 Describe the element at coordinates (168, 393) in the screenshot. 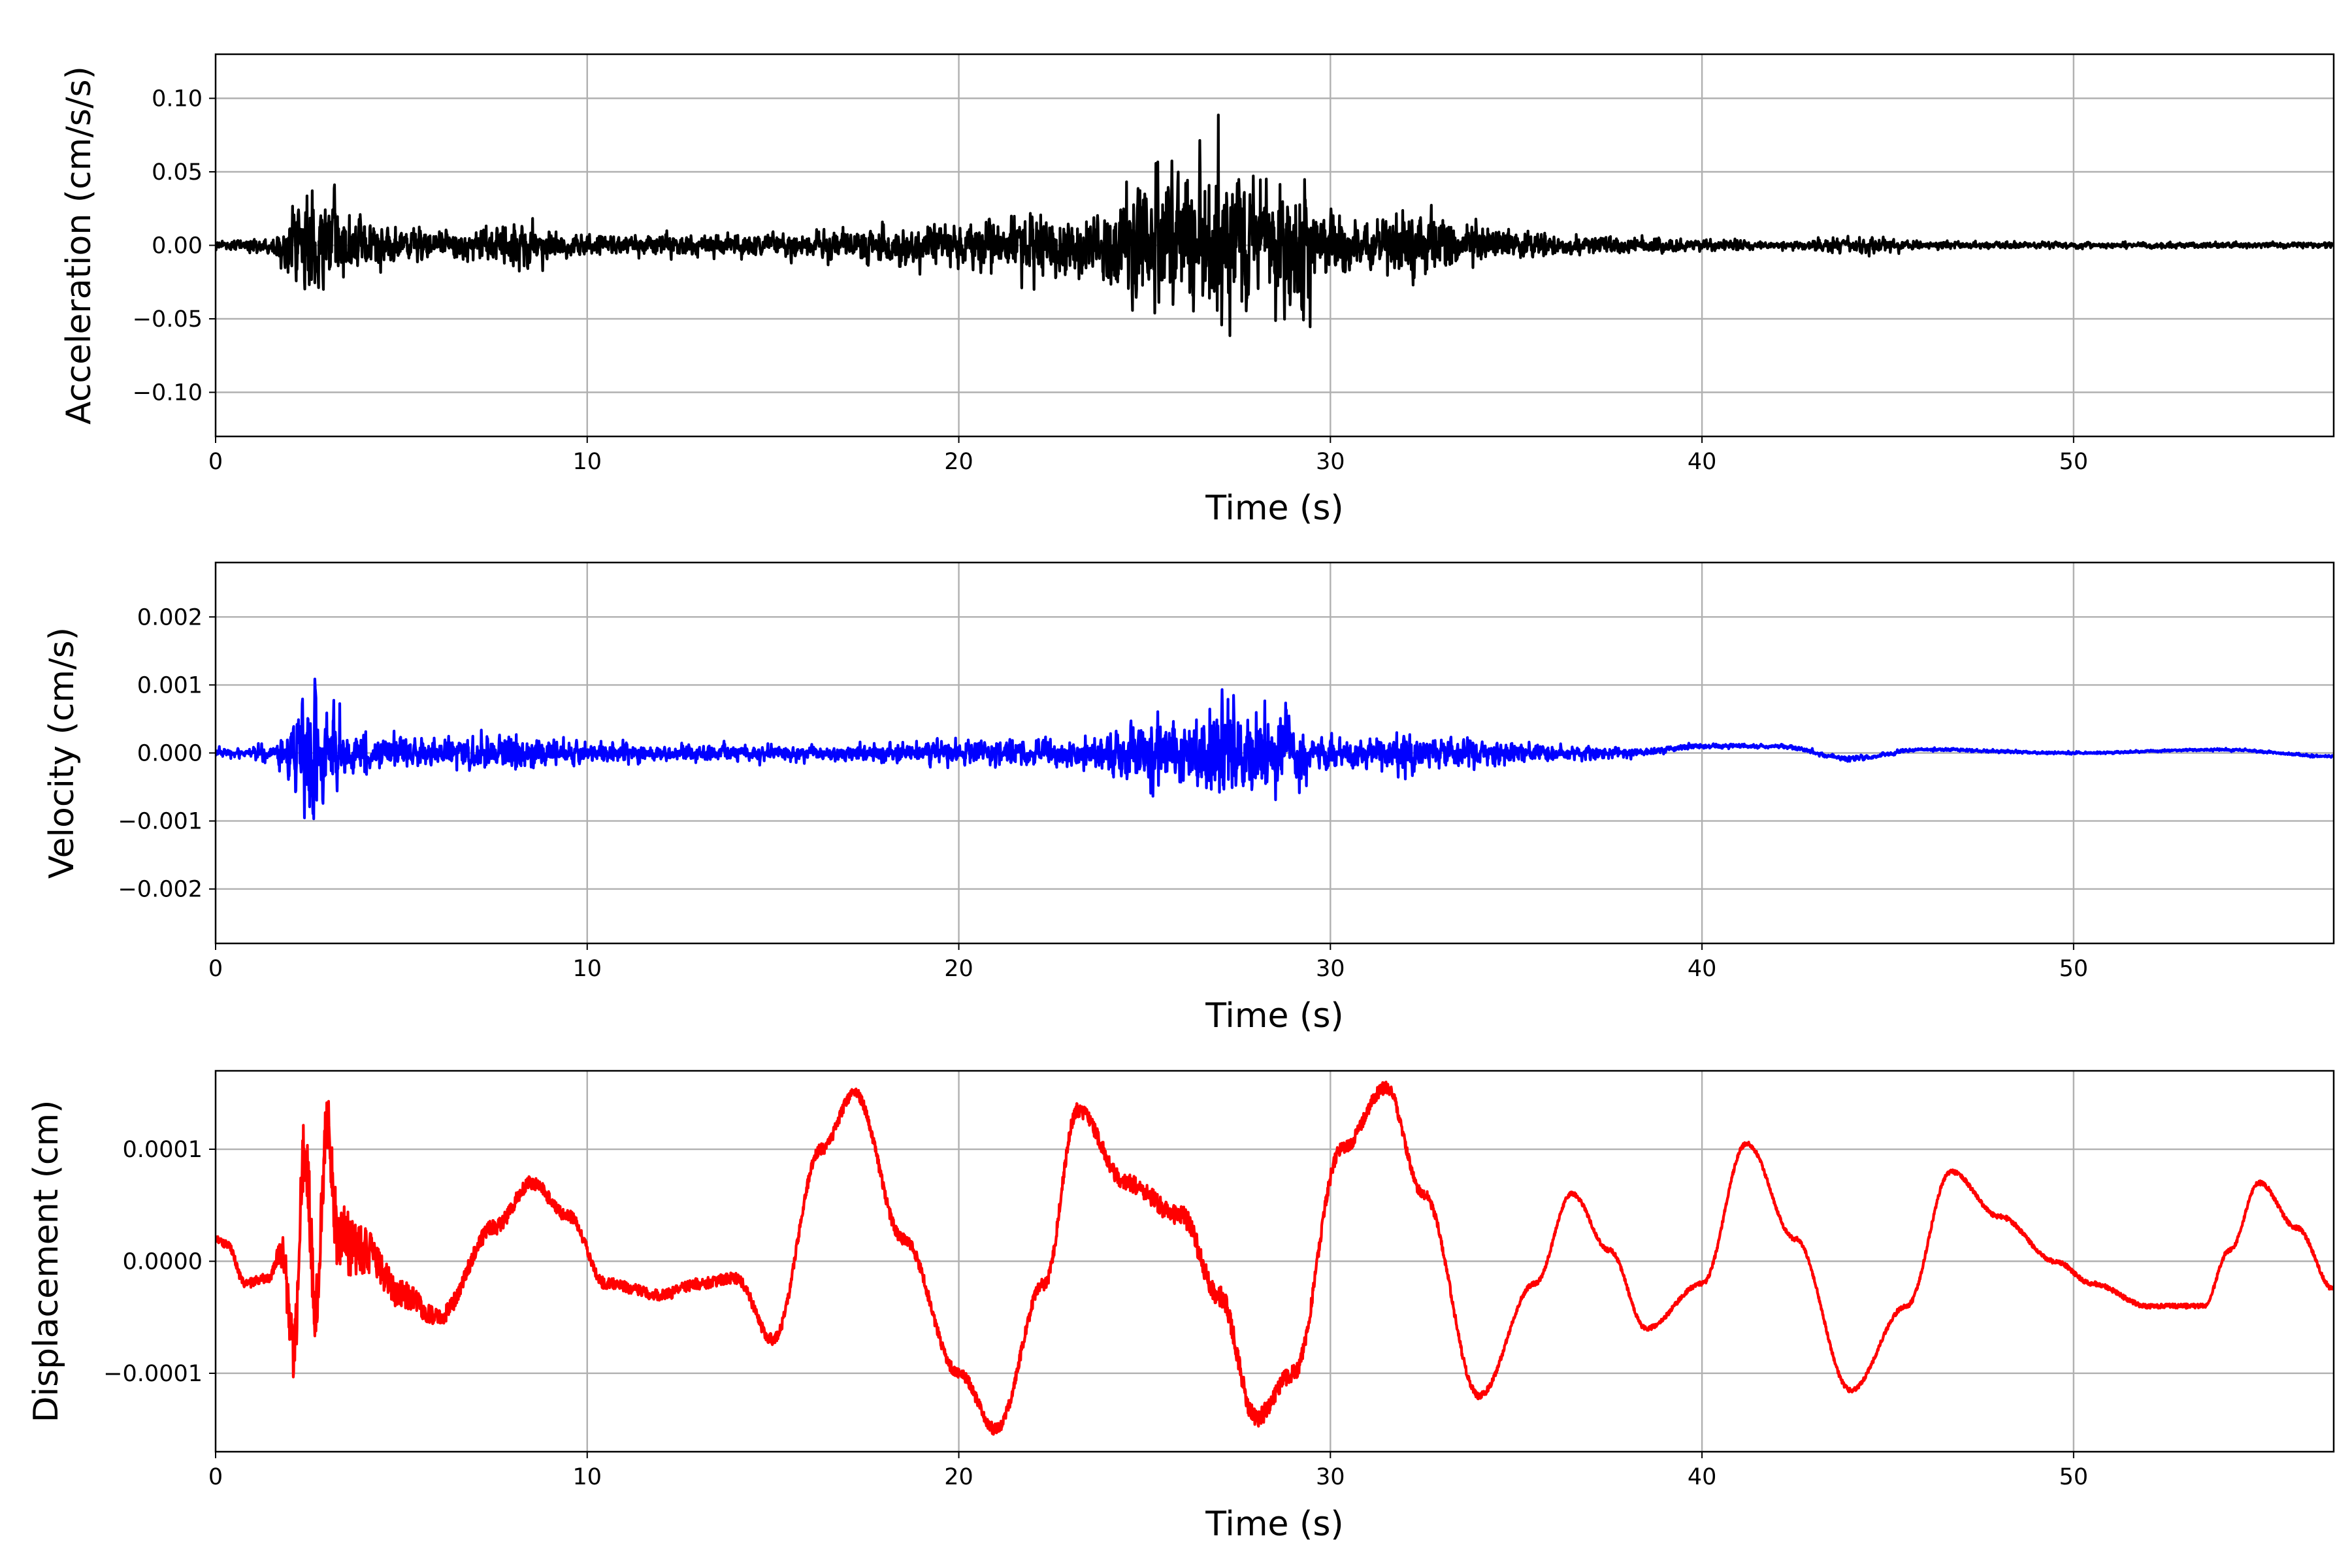

I see `y-tick-label: −0.10` at that location.